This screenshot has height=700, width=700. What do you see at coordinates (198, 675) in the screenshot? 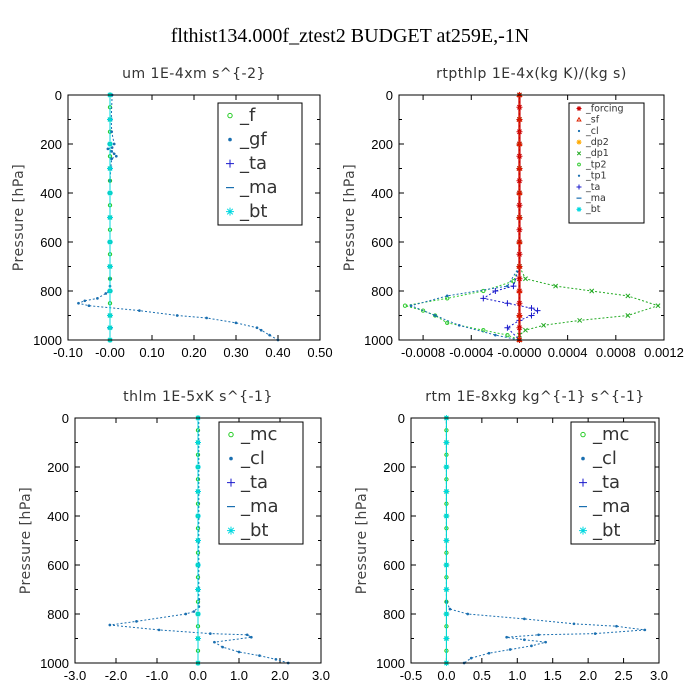
I see `x-tick-label: 0.0` at bounding box center [198, 675].